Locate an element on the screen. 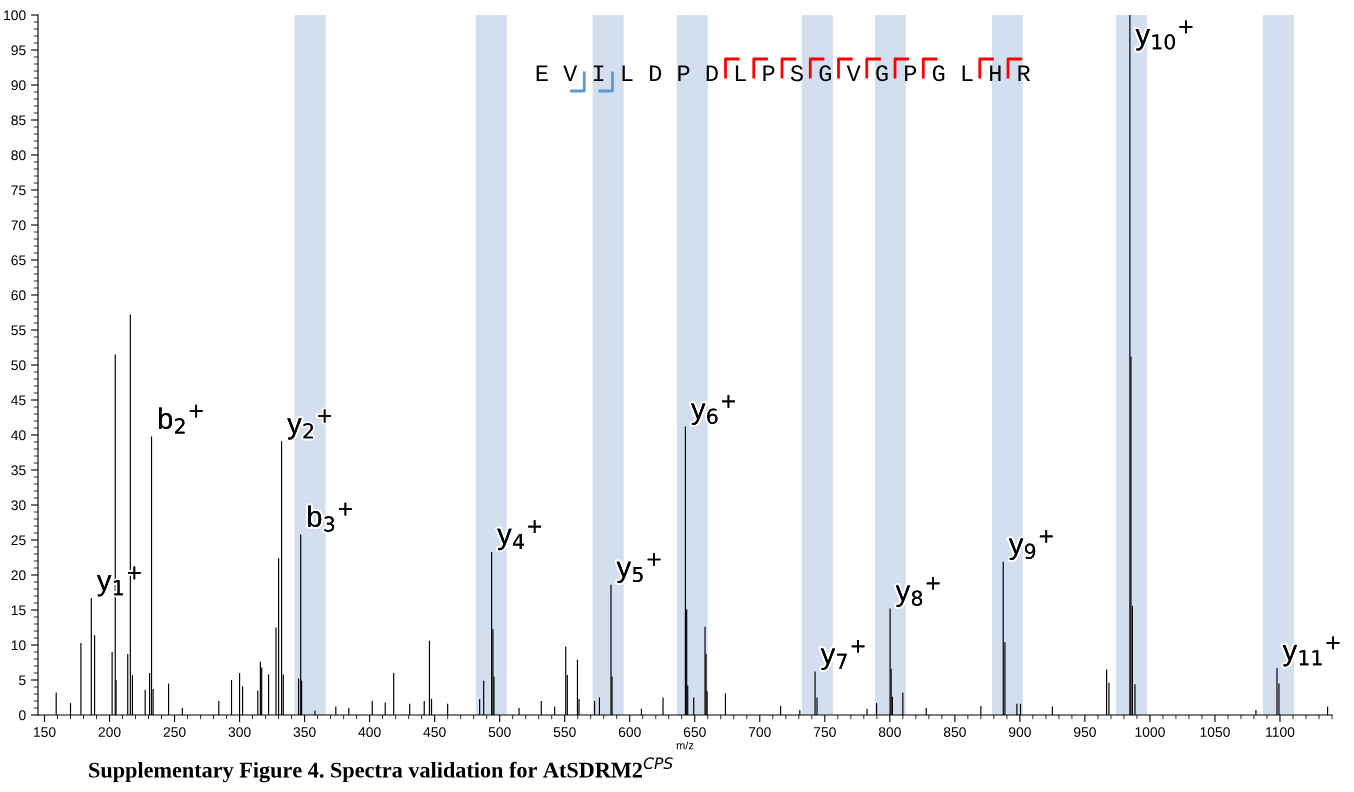  x-tick-label: 500 is located at coordinates (499, 732).